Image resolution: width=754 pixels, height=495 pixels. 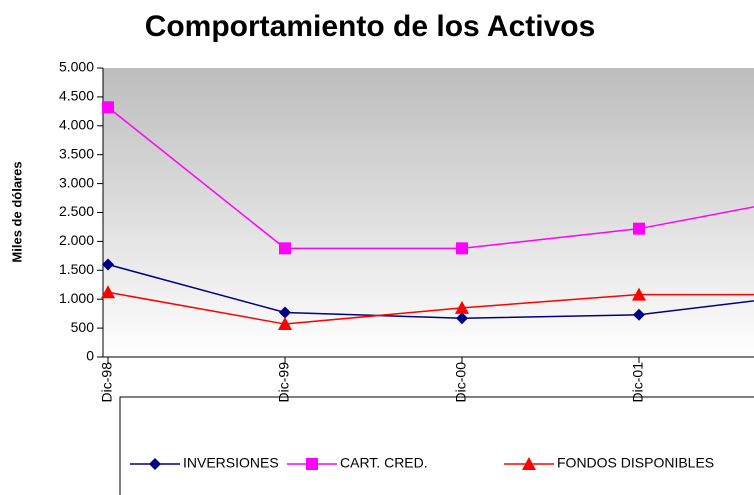 I want to click on chart-title: Comportamiento de los Activos, so click(x=370, y=26).